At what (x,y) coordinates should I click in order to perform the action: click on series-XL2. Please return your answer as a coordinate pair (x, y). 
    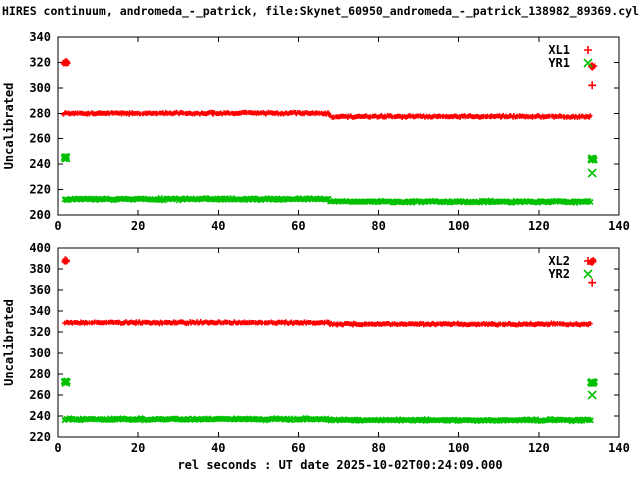
    Looking at the image, I should click on (329, 292).